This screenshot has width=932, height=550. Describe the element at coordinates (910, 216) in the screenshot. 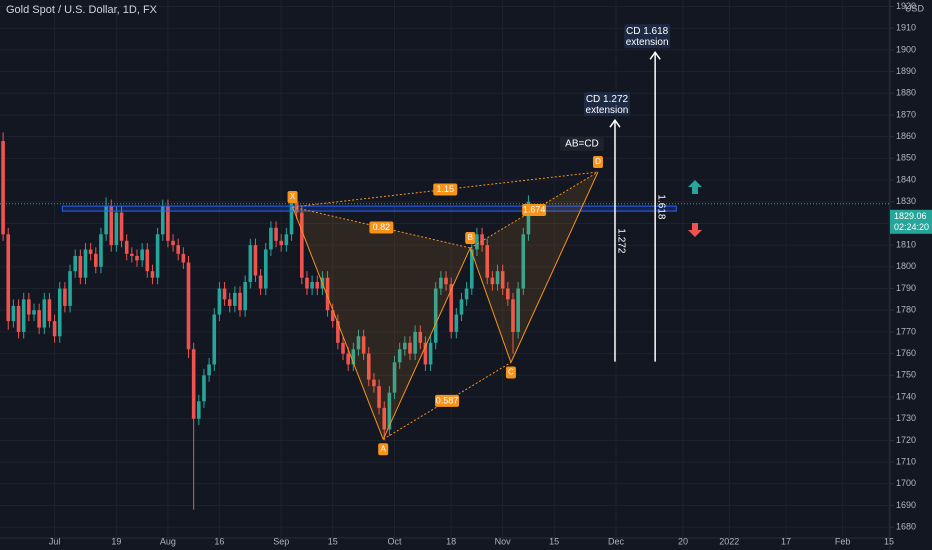

I see `last-price-label: 1829.06` at that location.